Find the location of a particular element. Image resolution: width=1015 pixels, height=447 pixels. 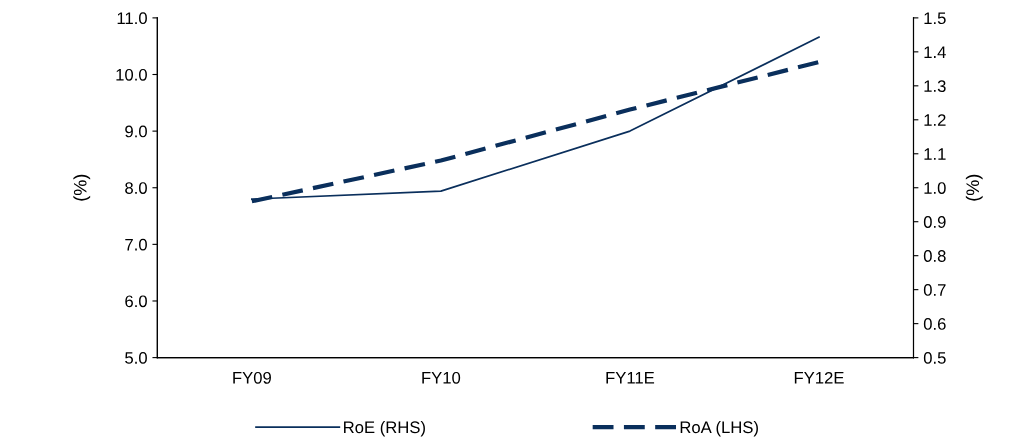

y2-tick-label: 1.1 is located at coordinates (935, 154).